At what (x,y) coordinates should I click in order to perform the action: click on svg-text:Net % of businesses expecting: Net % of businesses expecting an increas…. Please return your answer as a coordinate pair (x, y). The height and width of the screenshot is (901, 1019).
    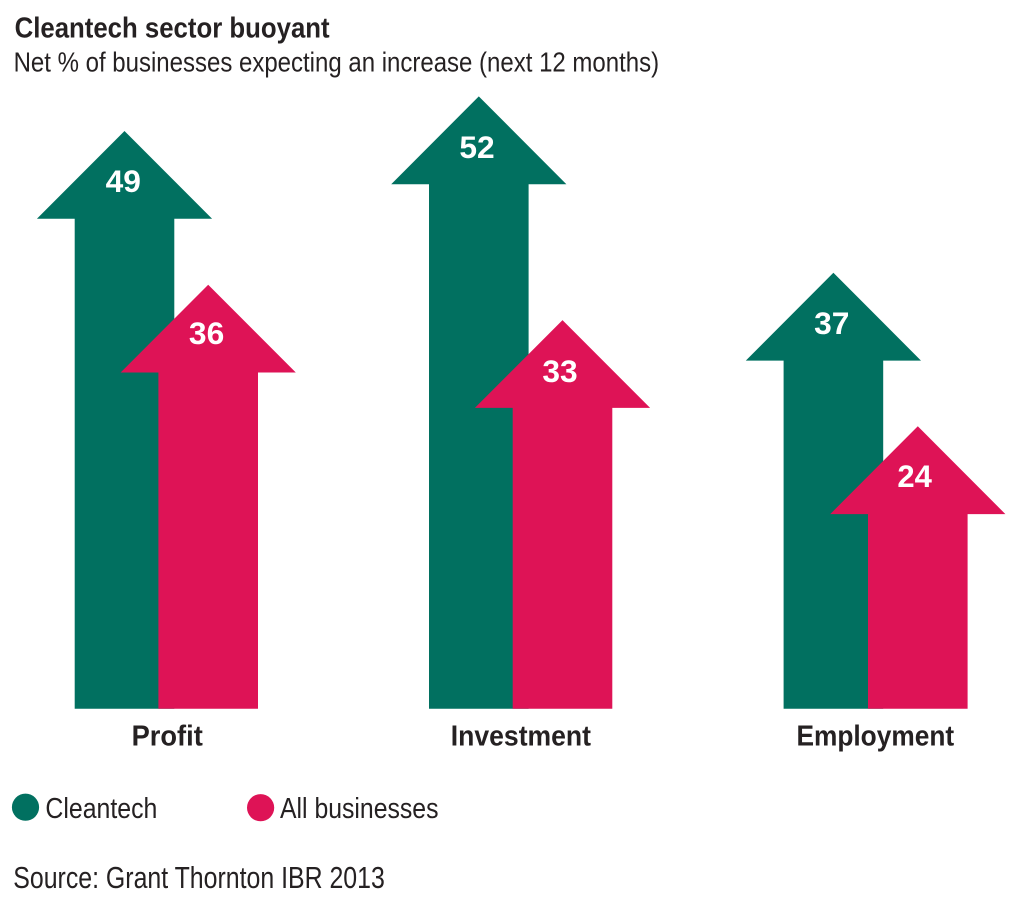
    Looking at the image, I should click on (337, 62).